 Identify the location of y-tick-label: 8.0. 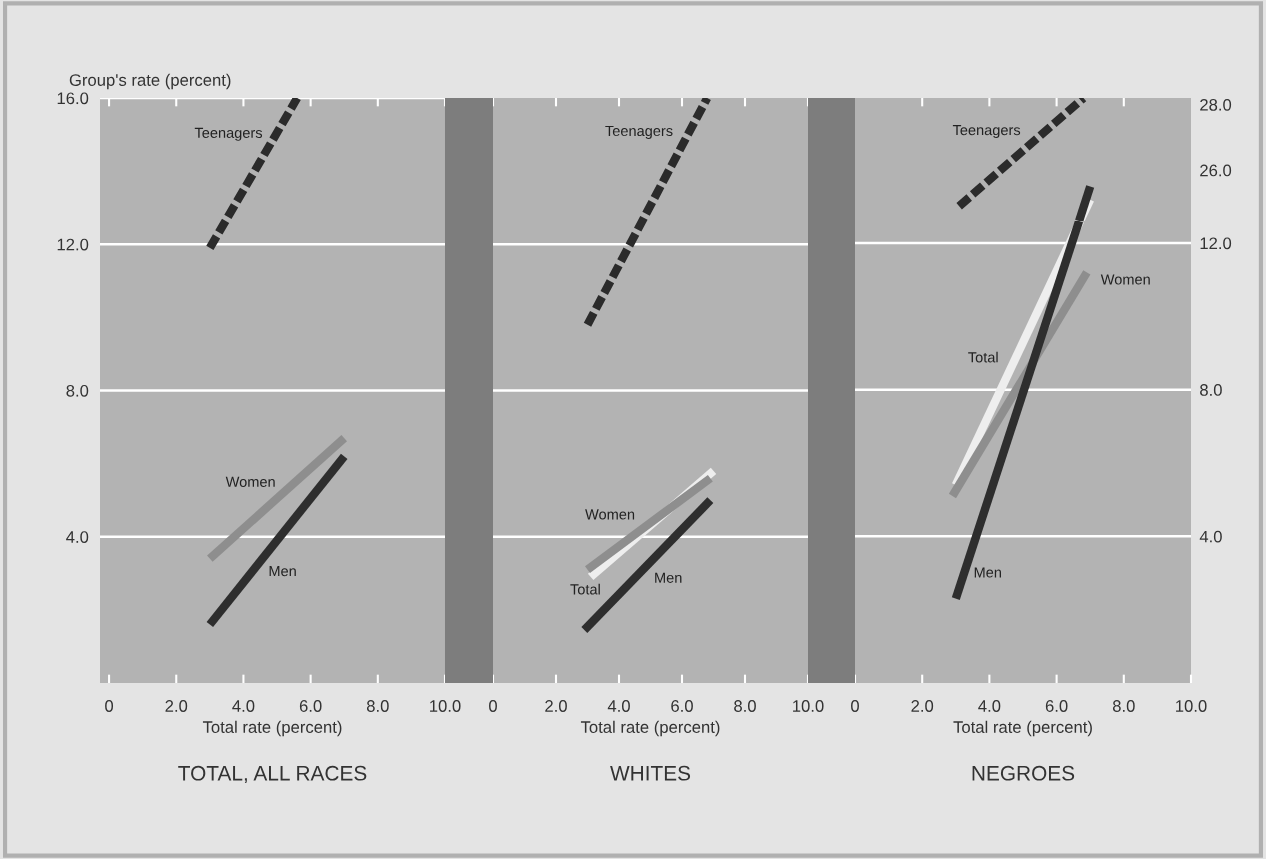
(77, 390).